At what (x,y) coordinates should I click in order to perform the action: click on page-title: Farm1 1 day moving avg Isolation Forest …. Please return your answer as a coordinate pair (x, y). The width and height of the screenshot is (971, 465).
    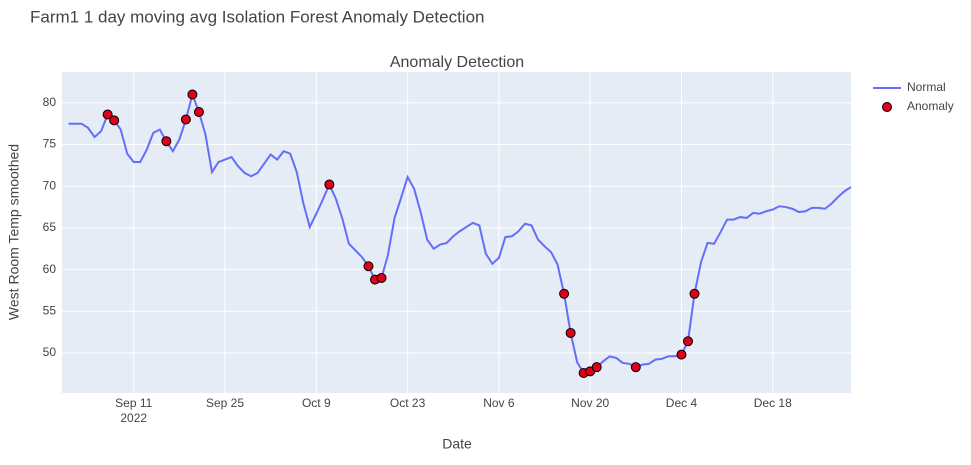
    Looking at the image, I should click on (257, 16).